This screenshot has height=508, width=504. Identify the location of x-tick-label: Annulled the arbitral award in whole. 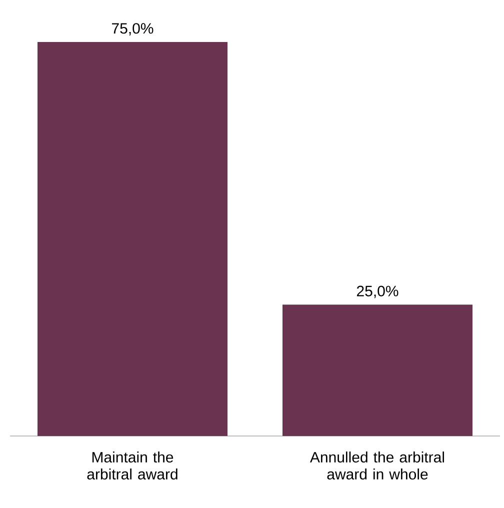
(377, 466).